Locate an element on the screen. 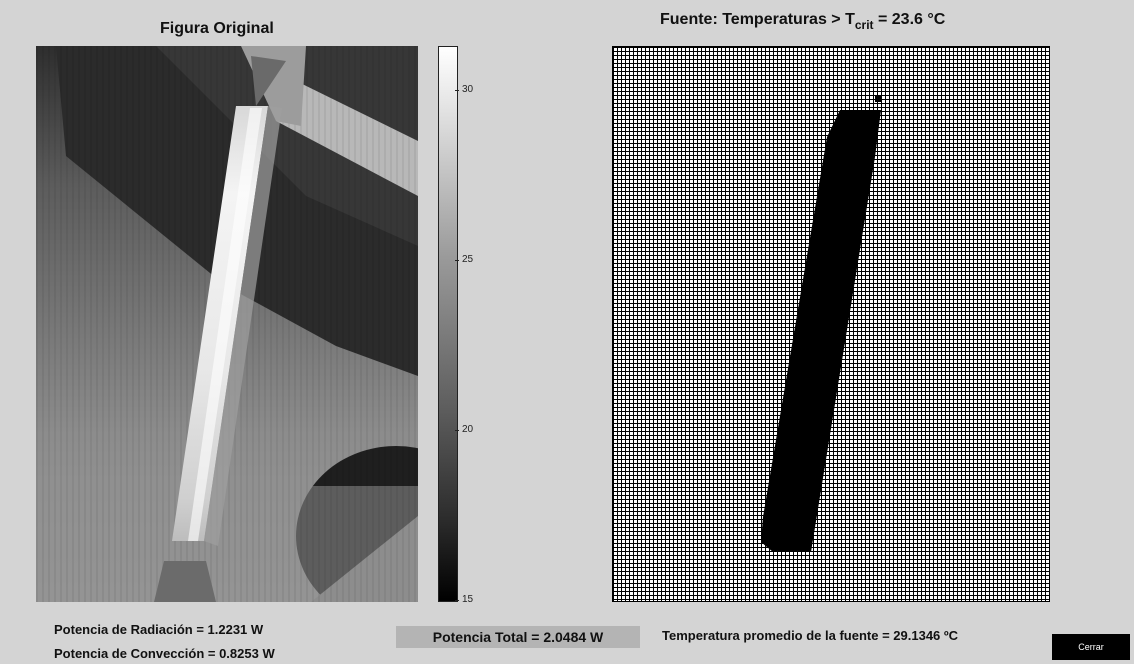 This screenshot has height=664, width=1134. total-power-box: Potencia Total = 2.0484 W is located at coordinates (518, 637).